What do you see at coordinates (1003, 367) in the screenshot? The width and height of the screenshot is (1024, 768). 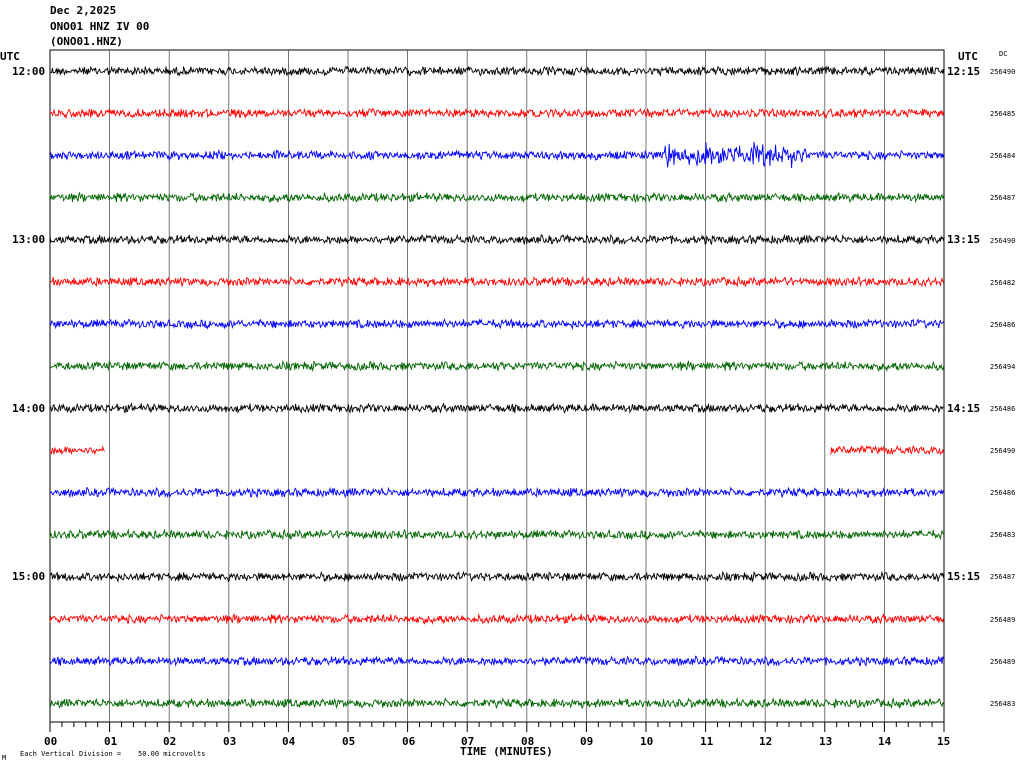 I see `dc-value: 256494` at bounding box center [1003, 367].